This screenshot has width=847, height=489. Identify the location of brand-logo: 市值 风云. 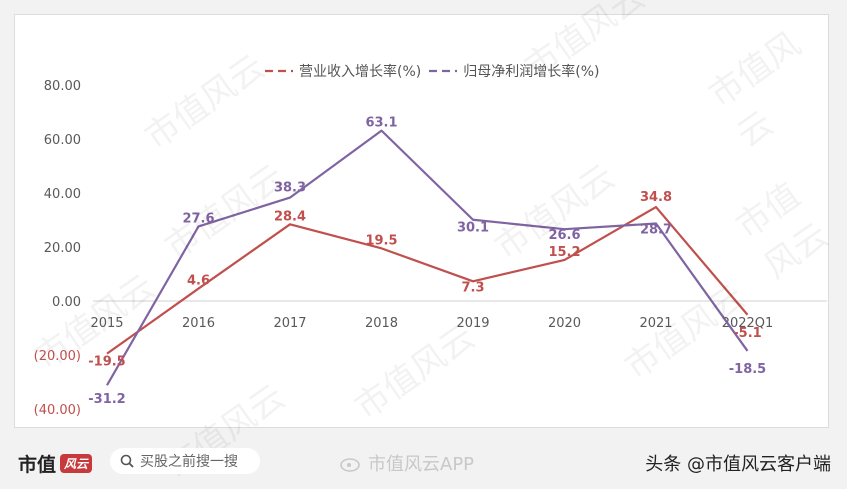
(55, 463).